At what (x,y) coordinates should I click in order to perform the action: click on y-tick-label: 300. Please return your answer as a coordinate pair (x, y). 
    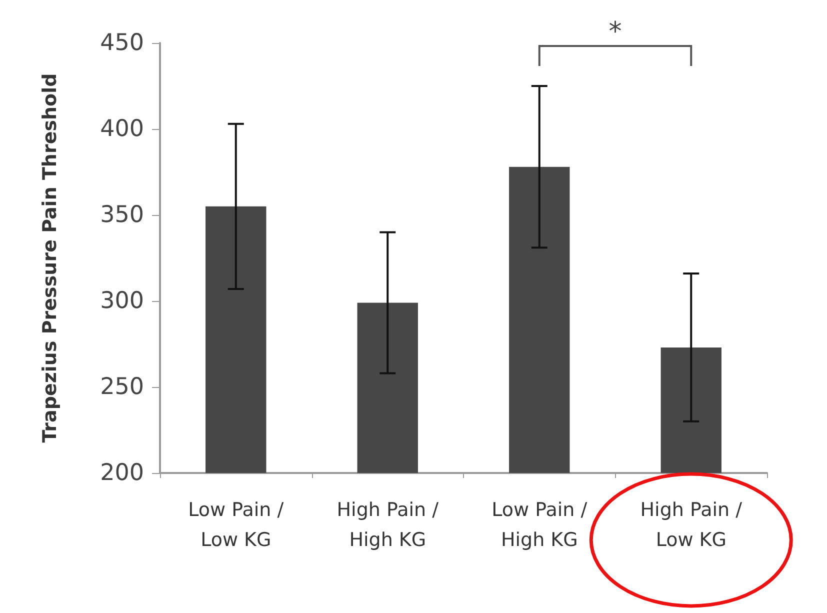
    Looking at the image, I should click on (122, 301).